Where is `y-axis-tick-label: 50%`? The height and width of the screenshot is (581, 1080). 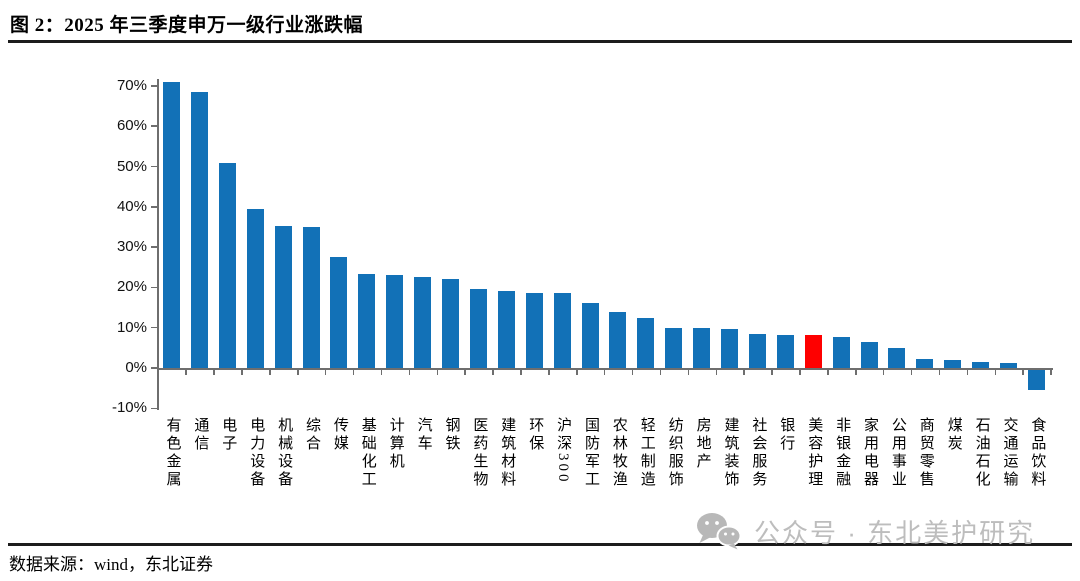 y-axis-tick-label: 50% is located at coordinates (131, 166).